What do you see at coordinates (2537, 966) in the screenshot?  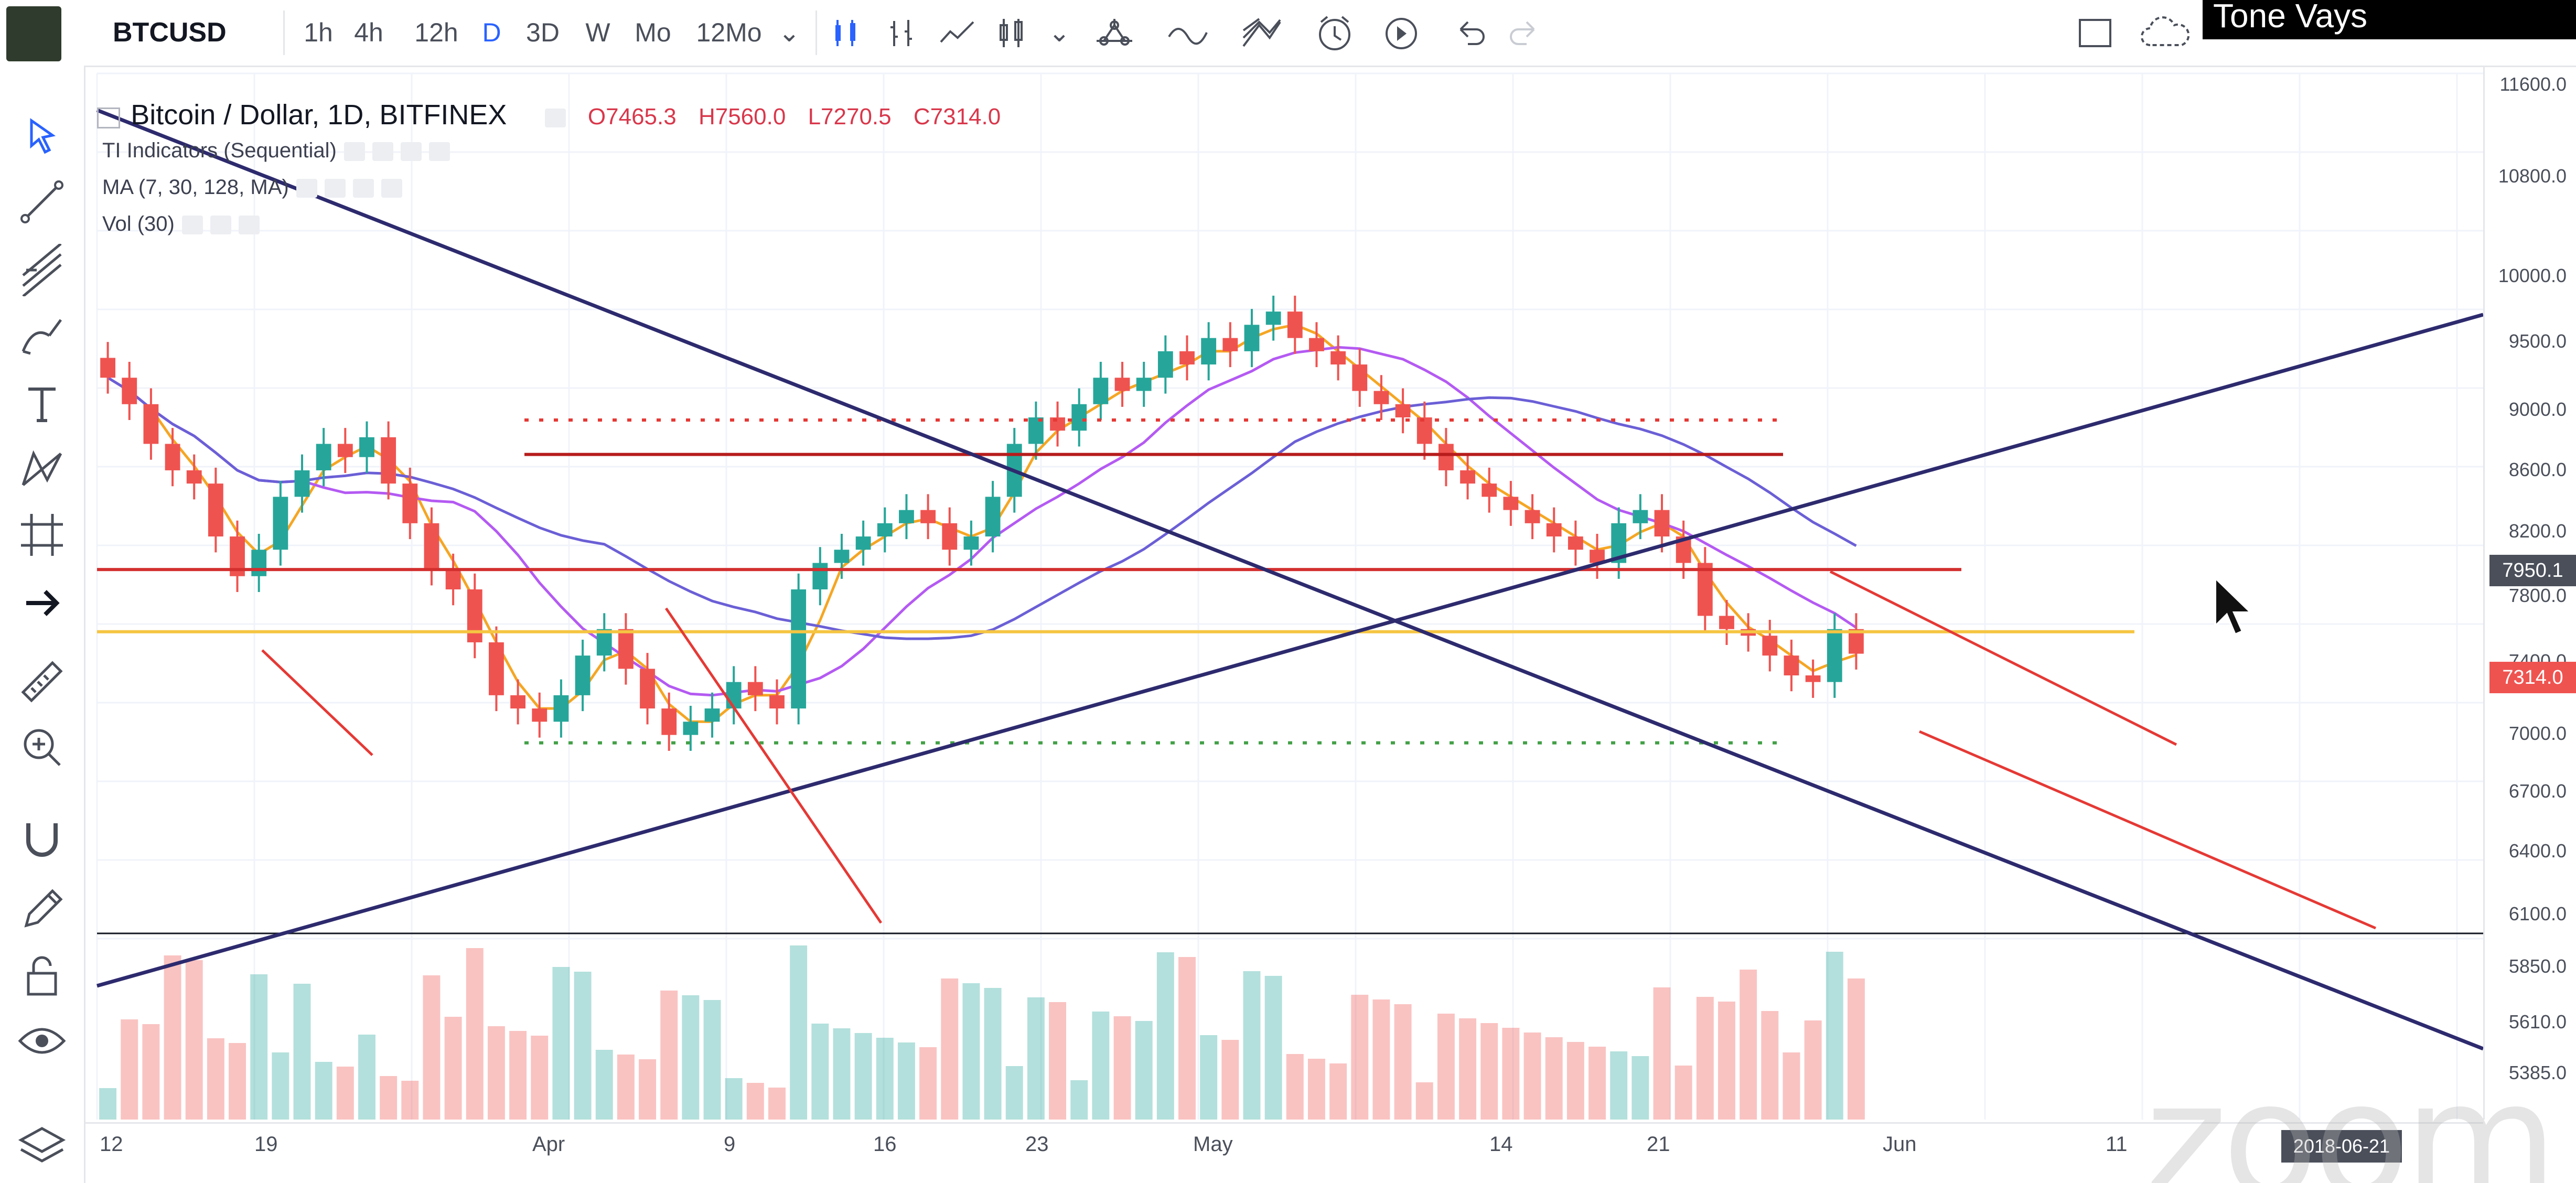 I see `price-tick: 5850.0` at bounding box center [2537, 966].